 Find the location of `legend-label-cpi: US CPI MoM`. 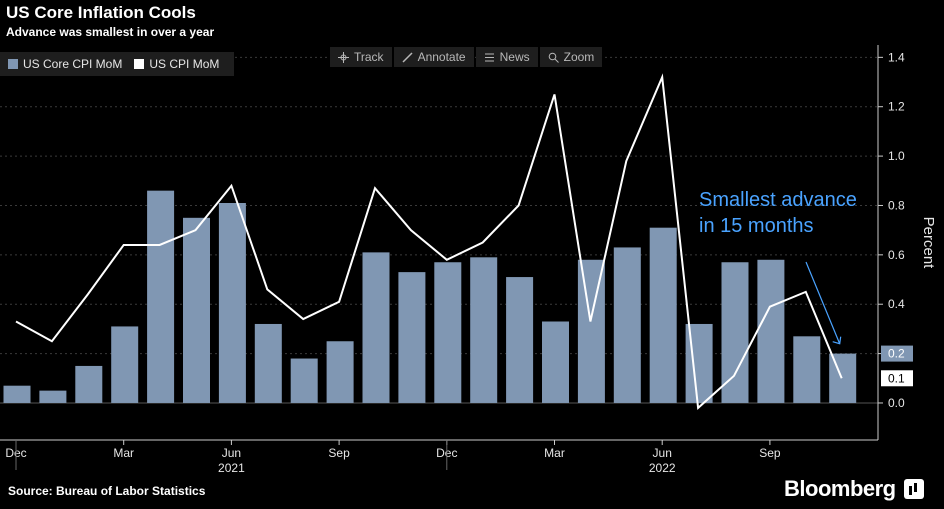

legend-label-cpi: US CPI MoM is located at coordinates (184, 64).